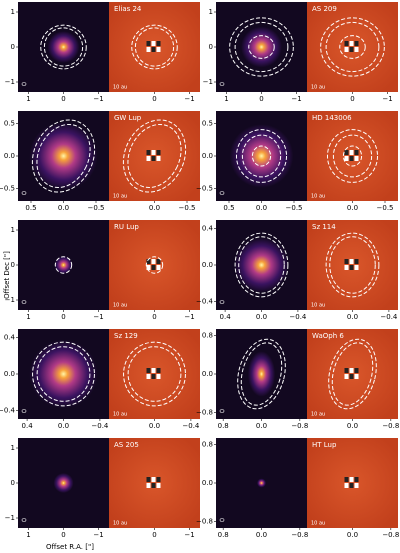 The image size is (400, 553). What do you see at coordinates (207, 336) in the screenshot?
I see `y-tick-label: 0.8` at bounding box center [207, 336].